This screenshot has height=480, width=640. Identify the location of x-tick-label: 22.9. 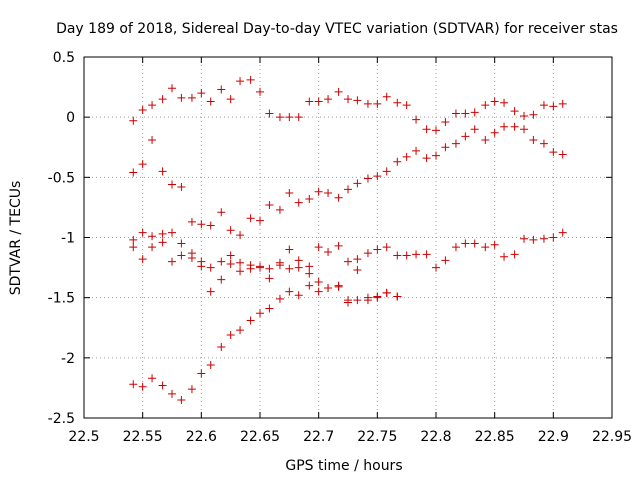
(553, 437).